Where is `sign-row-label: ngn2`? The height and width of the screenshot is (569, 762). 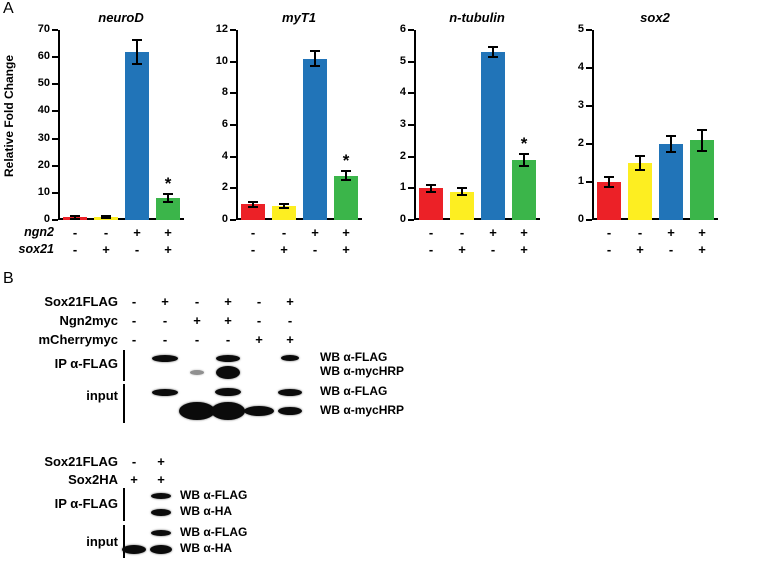
sign-row-label: ngn2 is located at coordinates (39, 232).